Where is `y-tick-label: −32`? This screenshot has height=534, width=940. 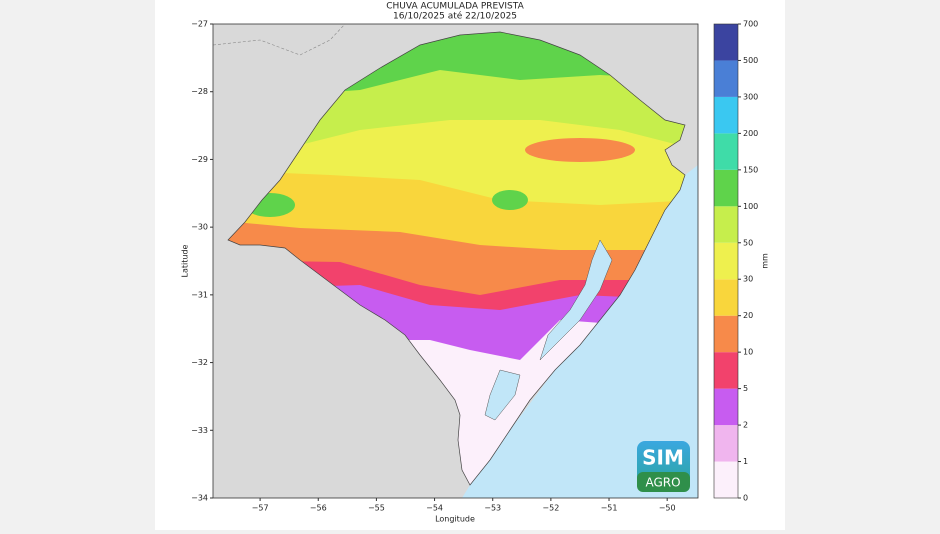 y-tick-label: −32 is located at coordinates (199, 362).